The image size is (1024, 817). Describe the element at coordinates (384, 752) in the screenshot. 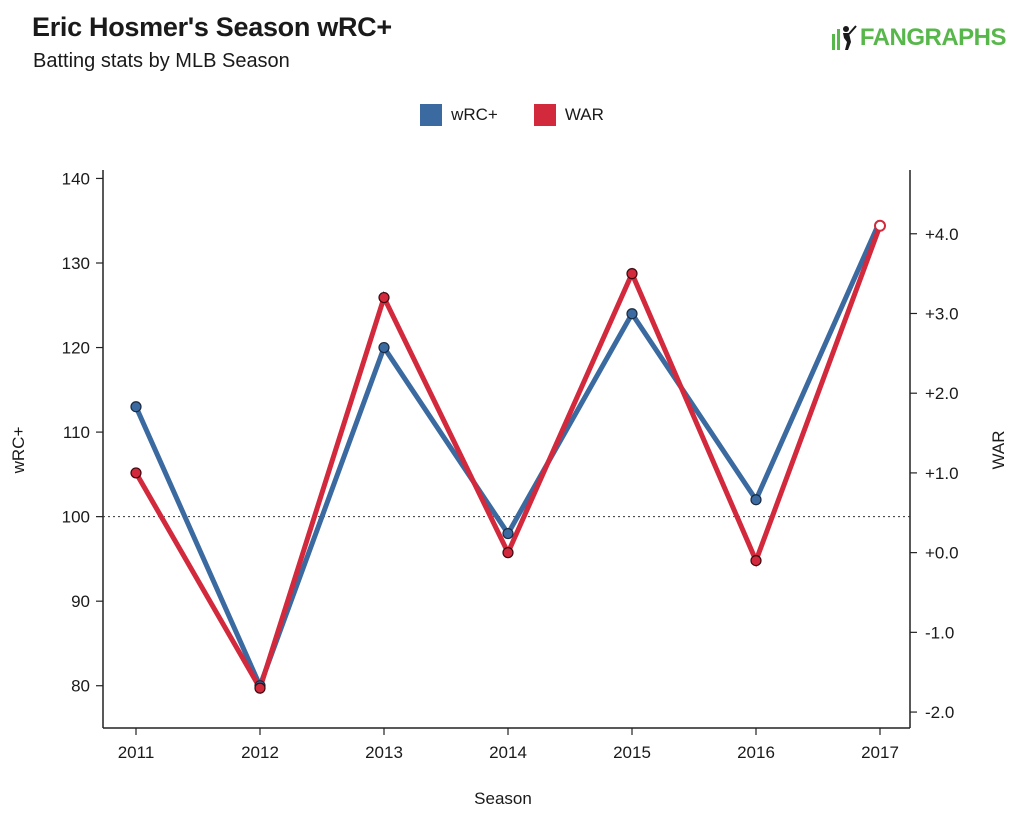

I see `x-tick-label: 2013` at that location.